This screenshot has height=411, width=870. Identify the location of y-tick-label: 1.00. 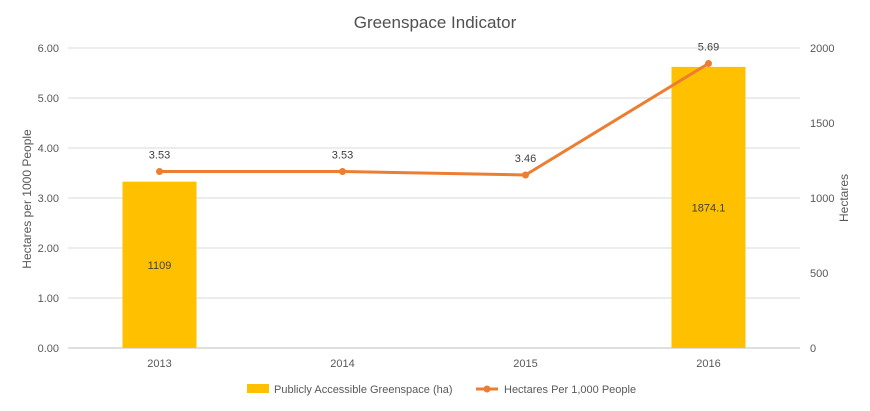
(48, 299).